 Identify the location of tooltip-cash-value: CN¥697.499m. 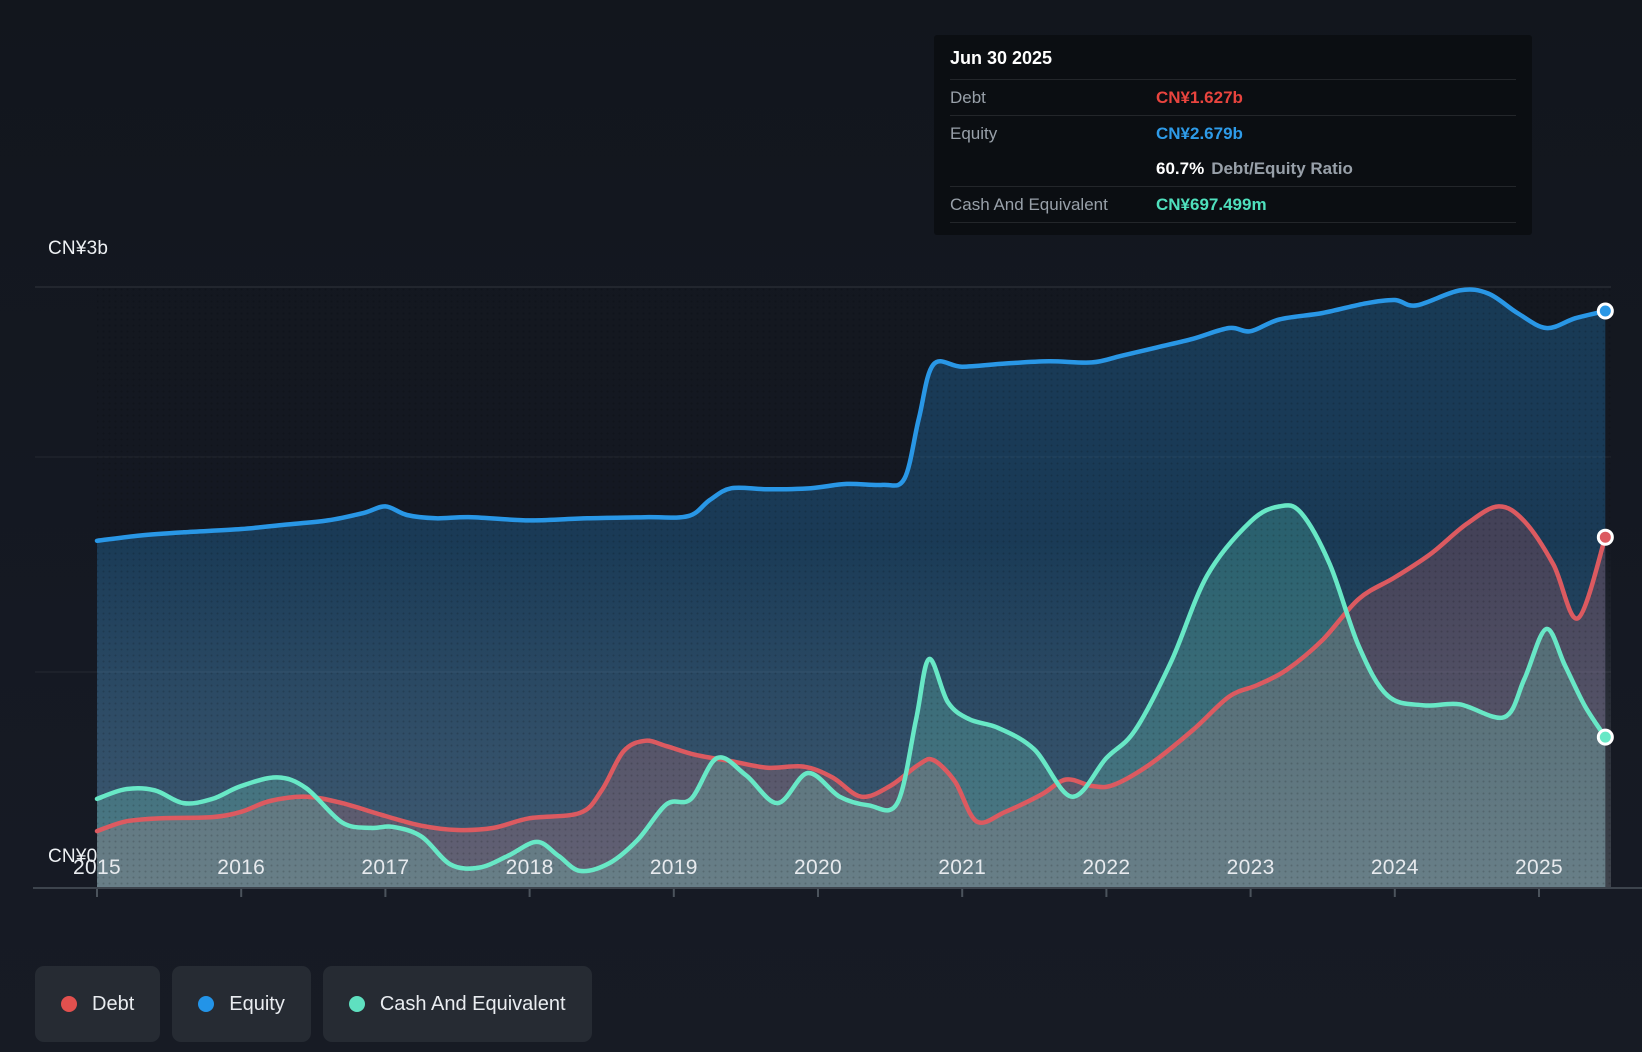
(1211, 204).